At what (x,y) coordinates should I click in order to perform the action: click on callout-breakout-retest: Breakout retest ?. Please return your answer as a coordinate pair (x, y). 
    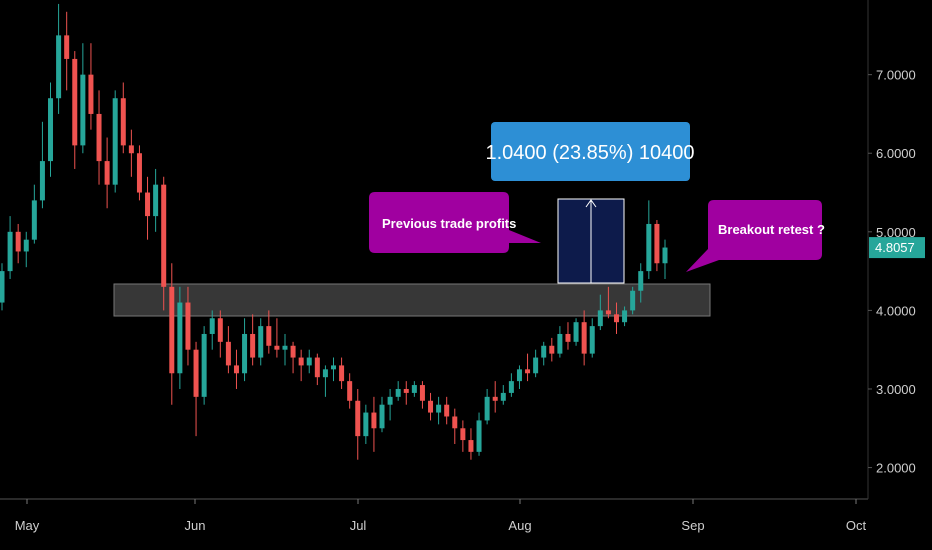
    Looking at the image, I should click on (755, 236).